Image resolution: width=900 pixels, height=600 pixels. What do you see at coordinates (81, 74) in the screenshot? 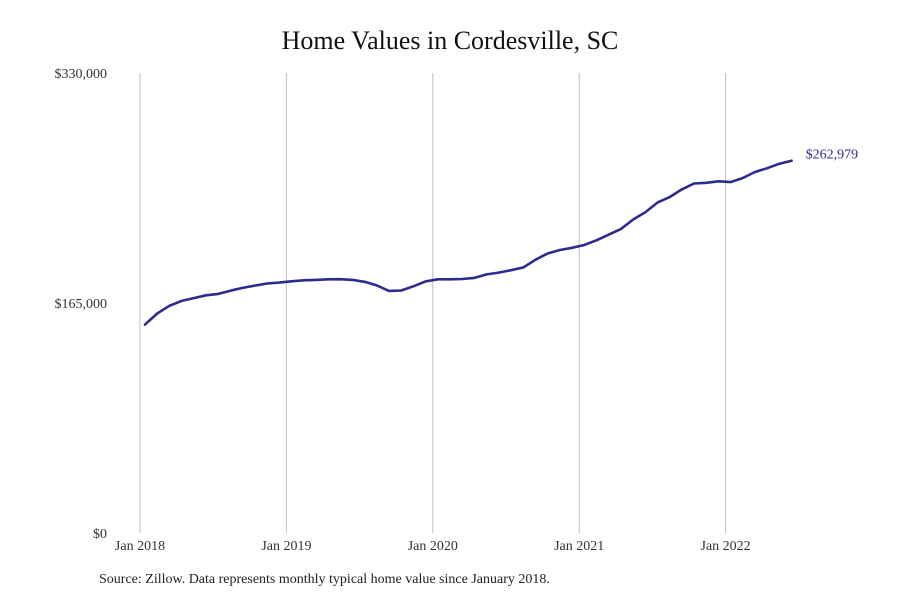
I see `y-tick-label: $330,000` at bounding box center [81, 74].